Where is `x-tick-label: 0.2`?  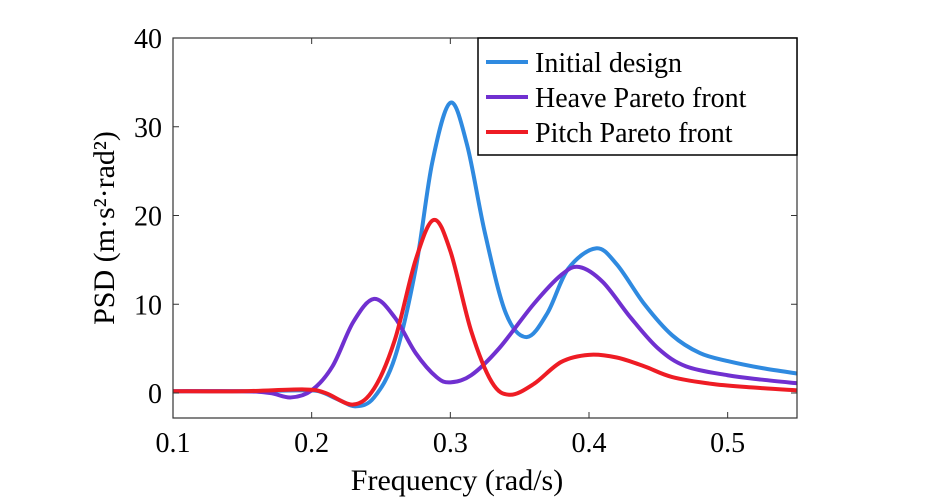
x-tick-label: 0.2 is located at coordinates (311, 443).